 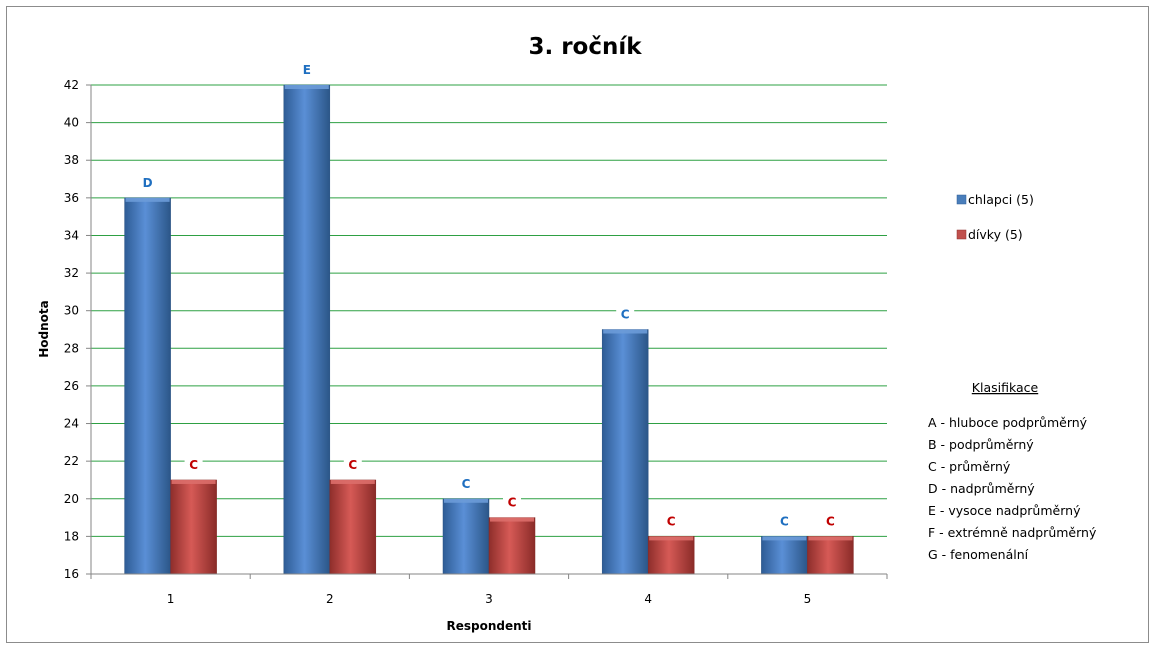 What do you see at coordinates (71, 461) in the screenshot?
I see `y-tick-label: 22` at bounding box center [71, 461].